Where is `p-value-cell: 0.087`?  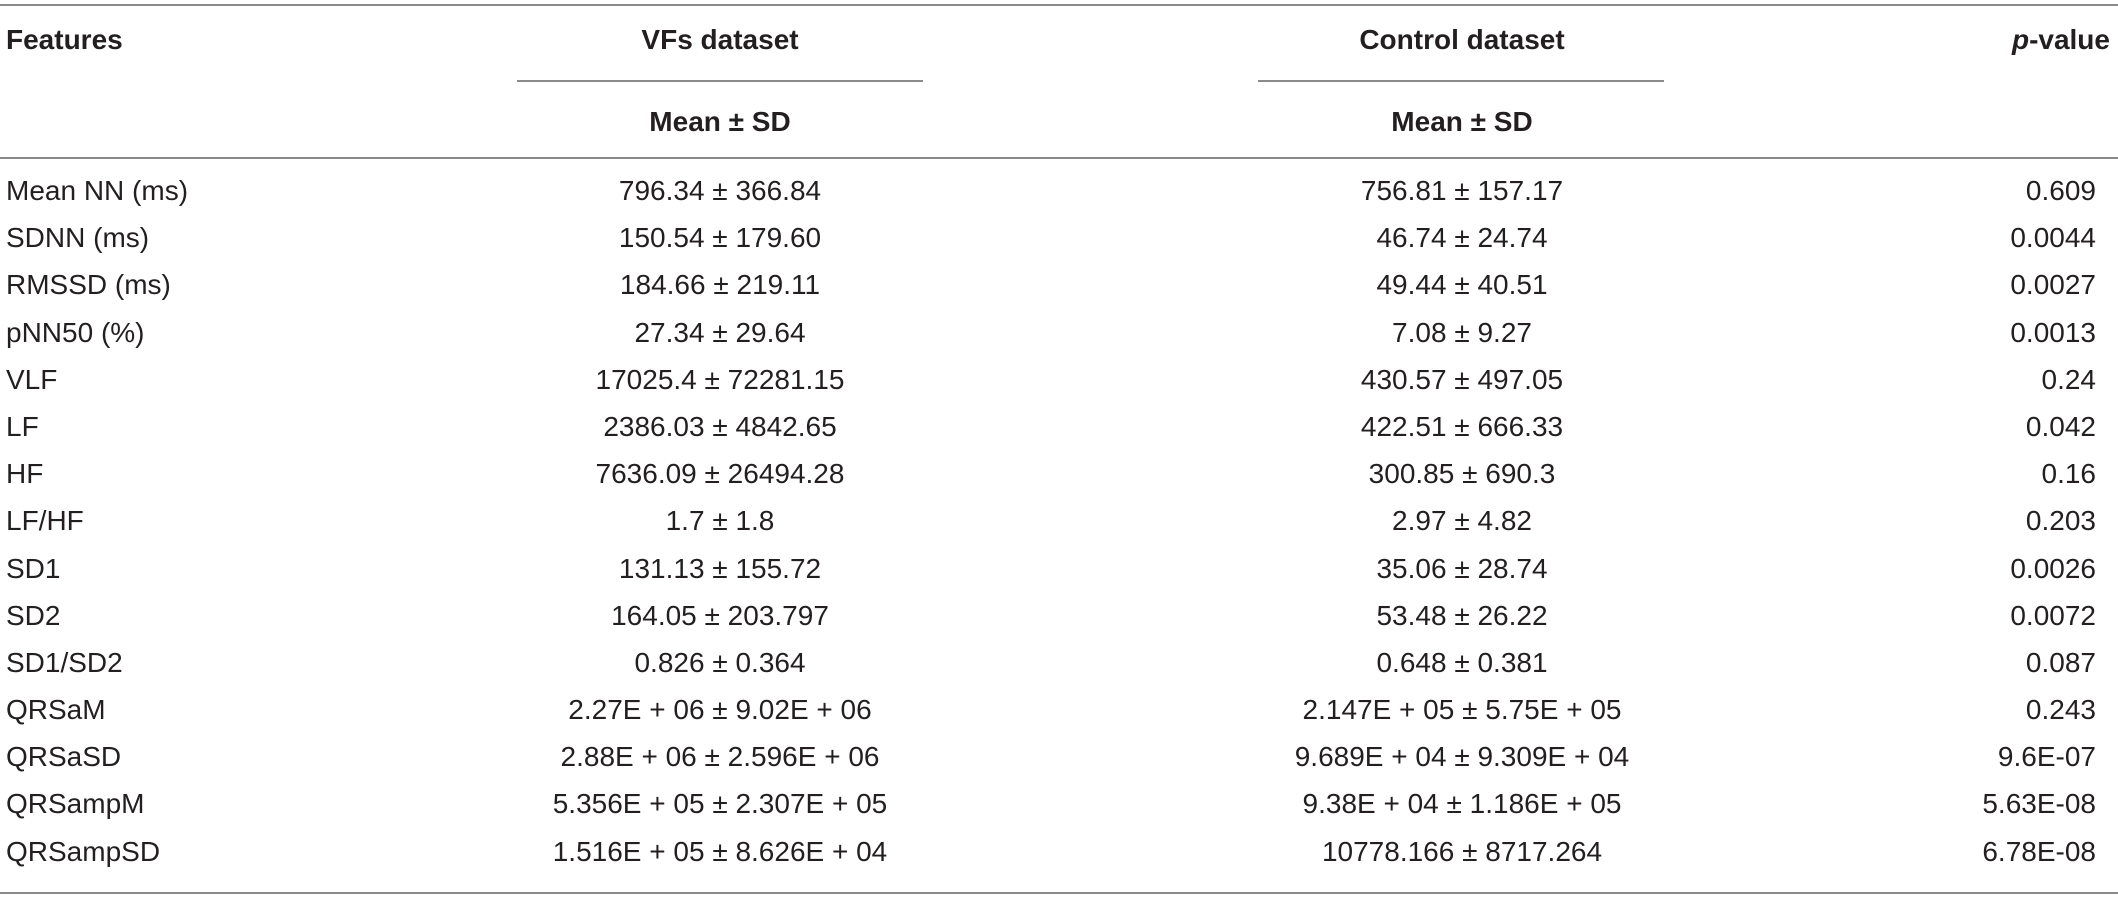 p-value-cell: 0.087 is located at coordinates (2060, 662).